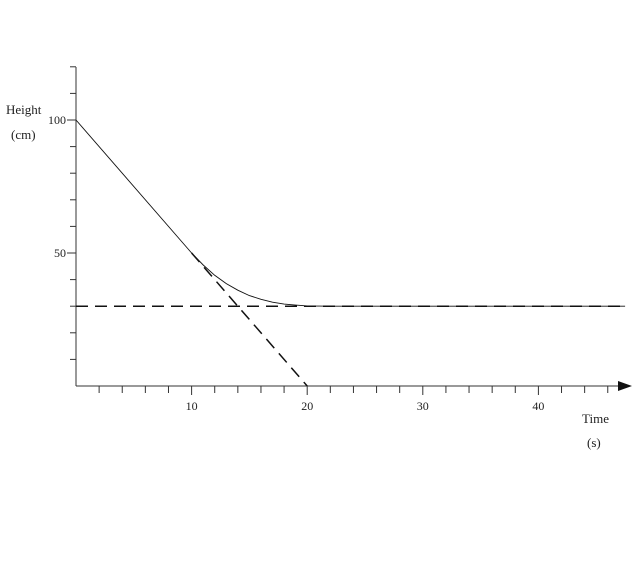 This screenshot has height=570, width=633. What do you see at coordinates (594, 442) in the screenshot?
I see `x-axis-unit-label: (s)` at bounding box center [594, 442].